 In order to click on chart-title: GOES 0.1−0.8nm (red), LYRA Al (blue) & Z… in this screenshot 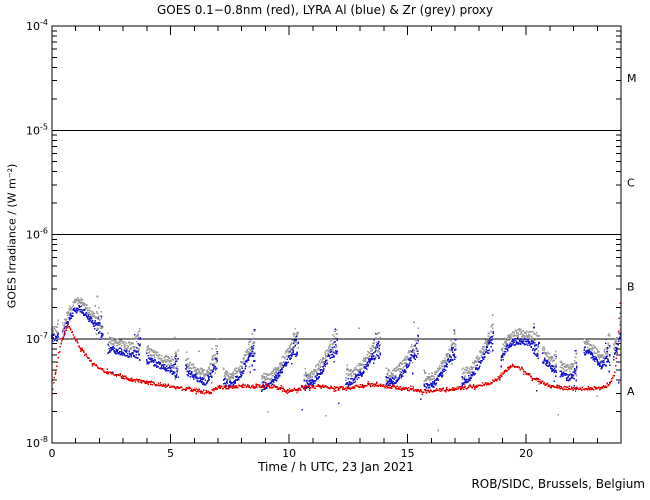, I will do `click(325, 10)`.